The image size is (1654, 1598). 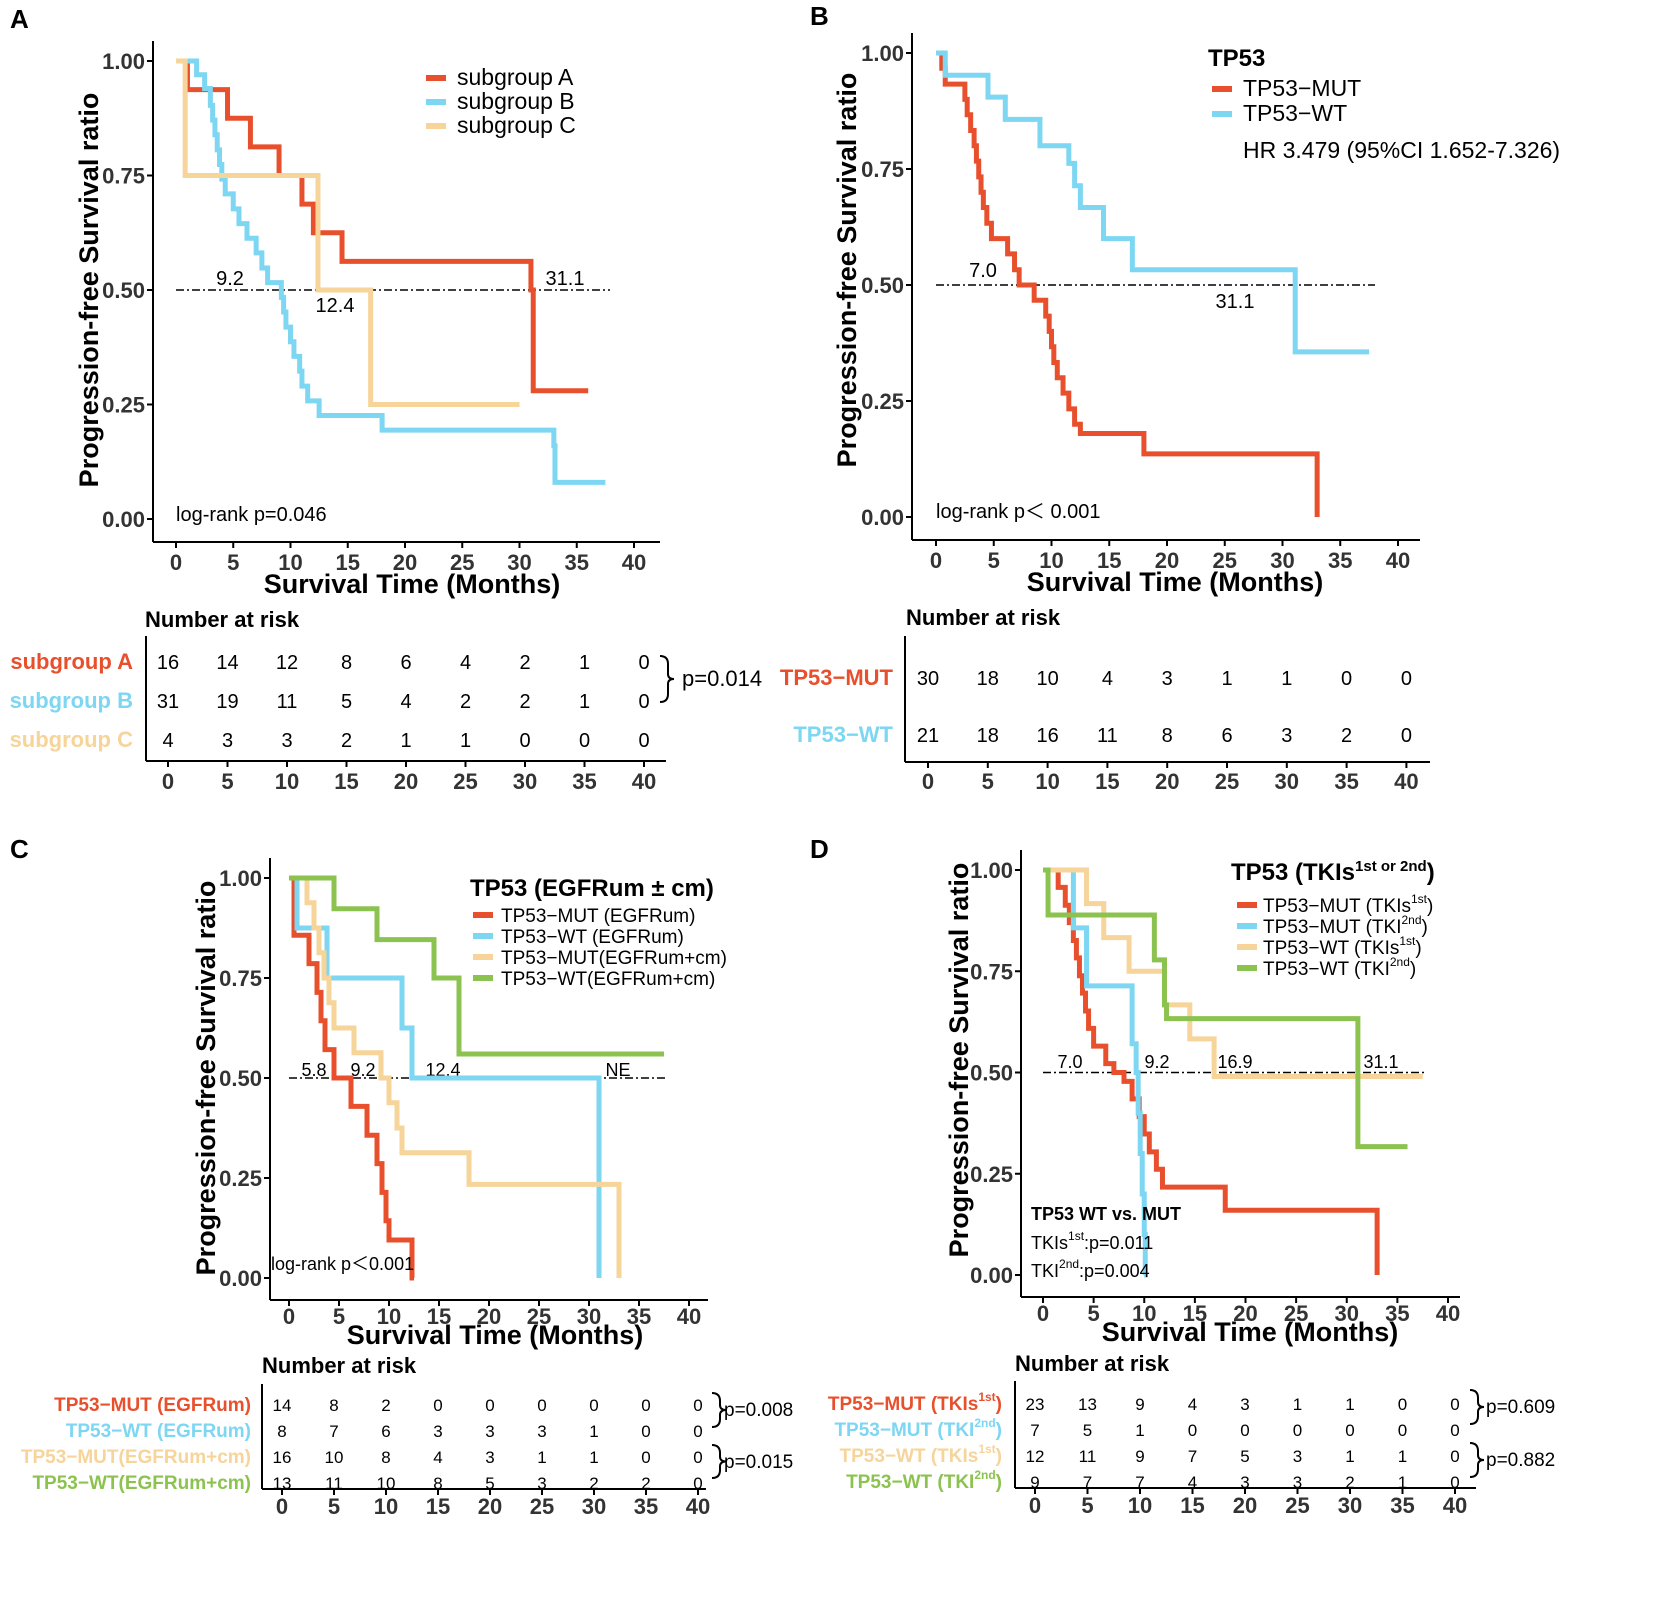 What do you see at coordinates (1349, 1482) in the screenshot?
I see `risk-cell: 2` at bounding box center [1349, 1482].